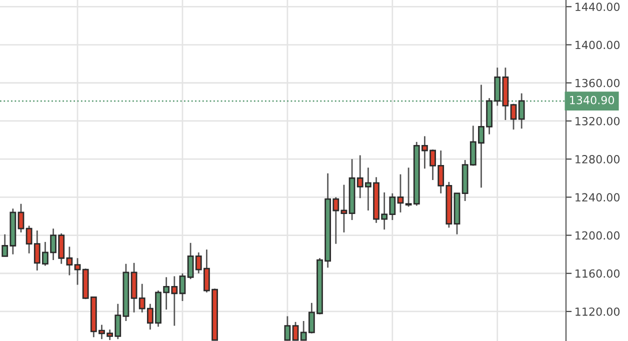 The height and width of the screenshot is (341, 628). Describe the element at coordinates (598, 83) in the screenshot. I see `y-tick-label: 1360.00` at that location.